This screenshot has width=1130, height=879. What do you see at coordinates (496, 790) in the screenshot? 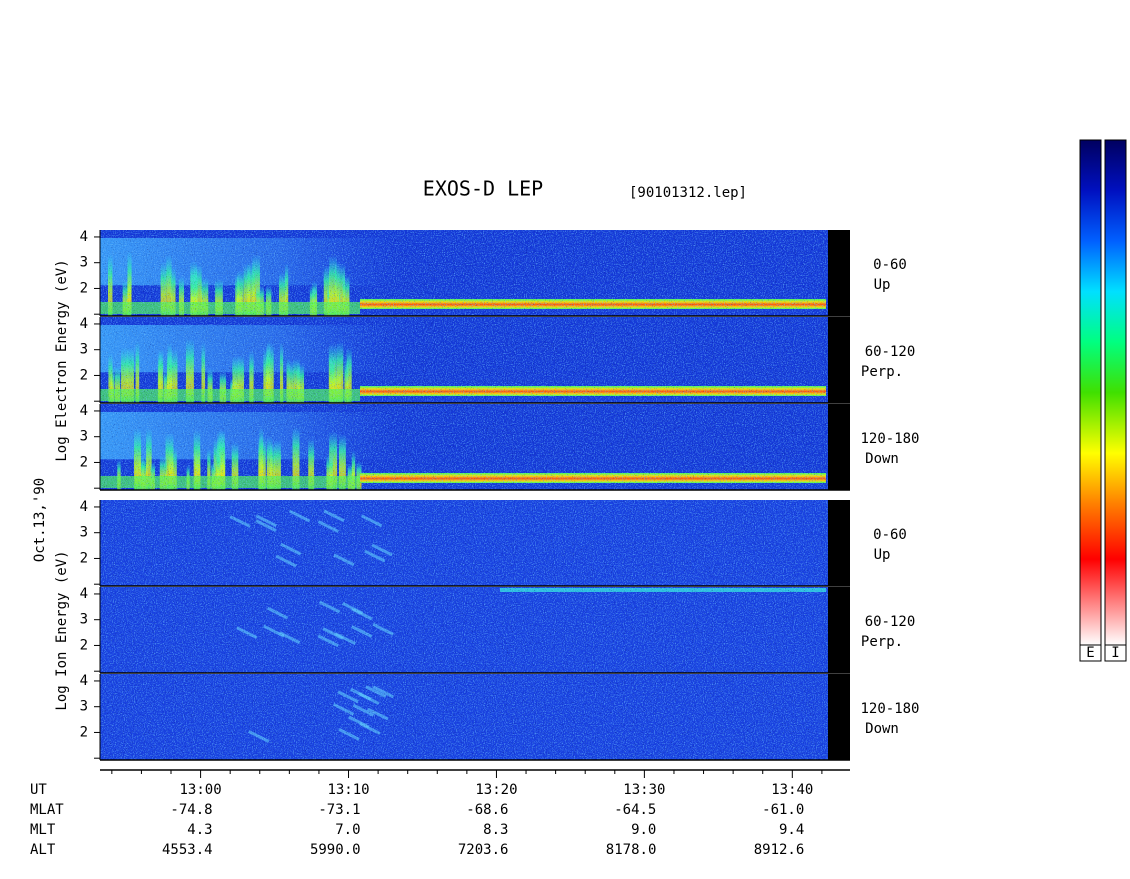
I see `x-tick-label: 13:20` at bounding box center [496, 790].